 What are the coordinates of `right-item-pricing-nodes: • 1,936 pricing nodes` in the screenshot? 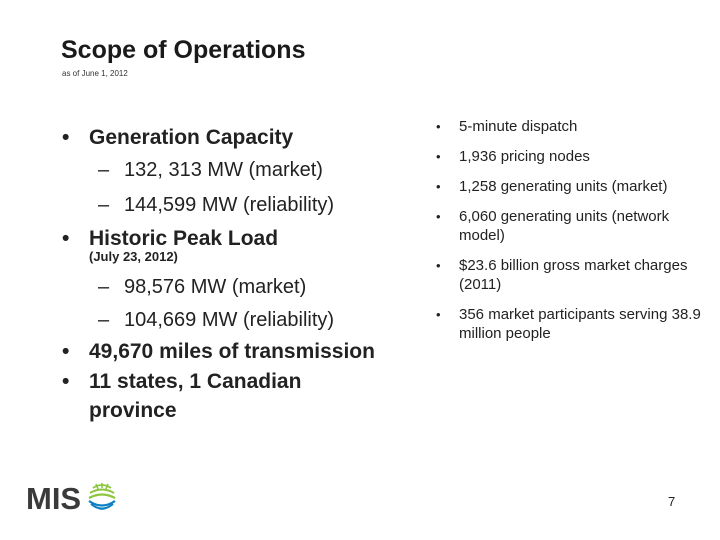 It's located at (571, 156).